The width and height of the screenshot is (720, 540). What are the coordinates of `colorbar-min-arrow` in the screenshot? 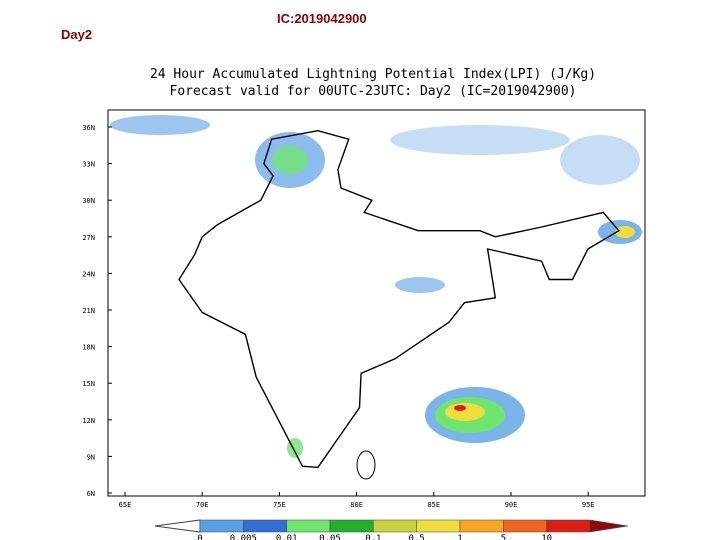 It's located at (177, 526).